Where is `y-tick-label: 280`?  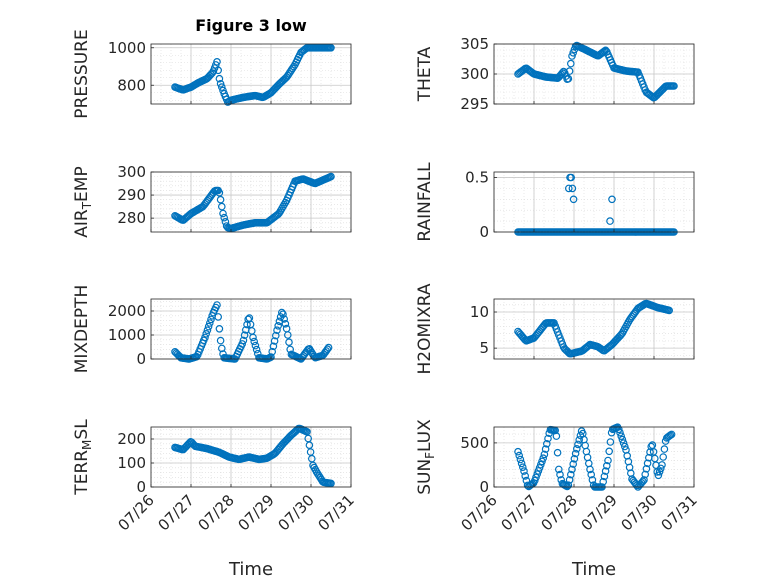 y-tick-label: 280 is located at coordinates (131, 218).